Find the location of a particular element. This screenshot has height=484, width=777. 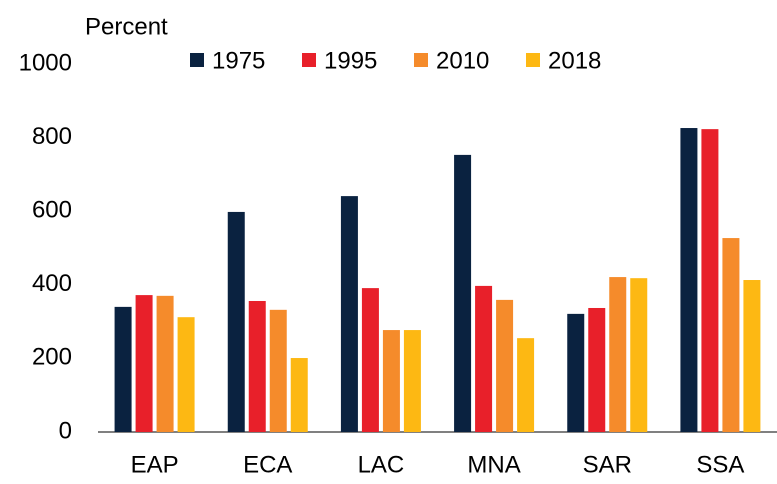

x-tick-label: ECA is located at coordinates (267, 464).